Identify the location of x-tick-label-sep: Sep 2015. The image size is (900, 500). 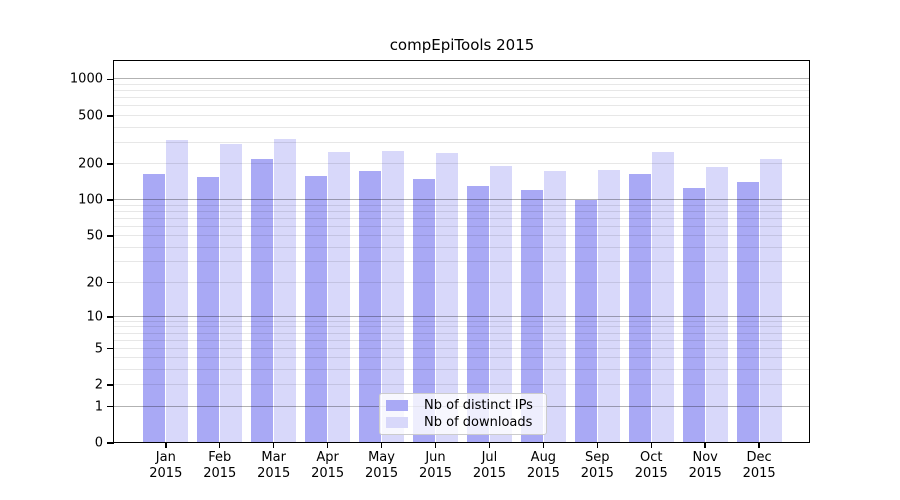
(597, 465).